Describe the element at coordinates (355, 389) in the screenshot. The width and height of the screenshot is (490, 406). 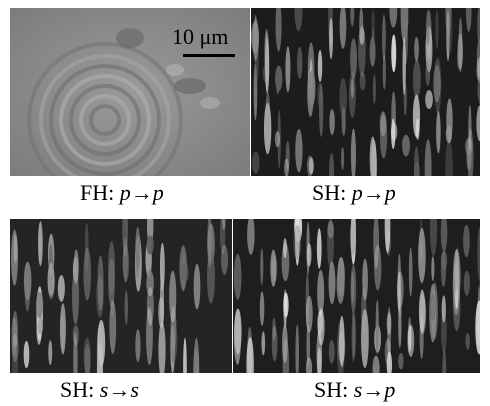
I see `panel-caption-sh-s-p: SH: s→p` at that location.